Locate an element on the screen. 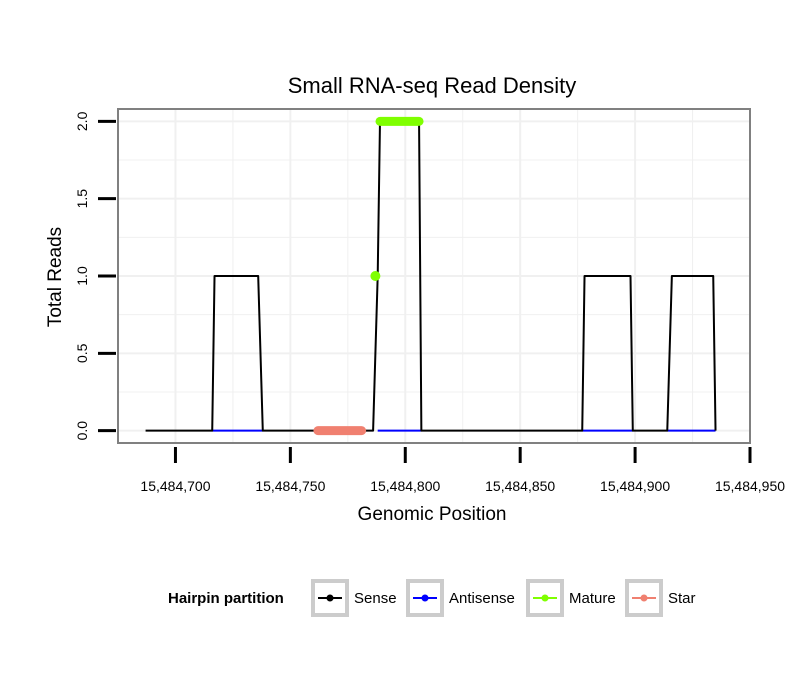 The height and width of the screenshot is (690, 810). y-axis: 0.0 0.5 1.0 1.5 2.0 is located at coordinates (95, 275).